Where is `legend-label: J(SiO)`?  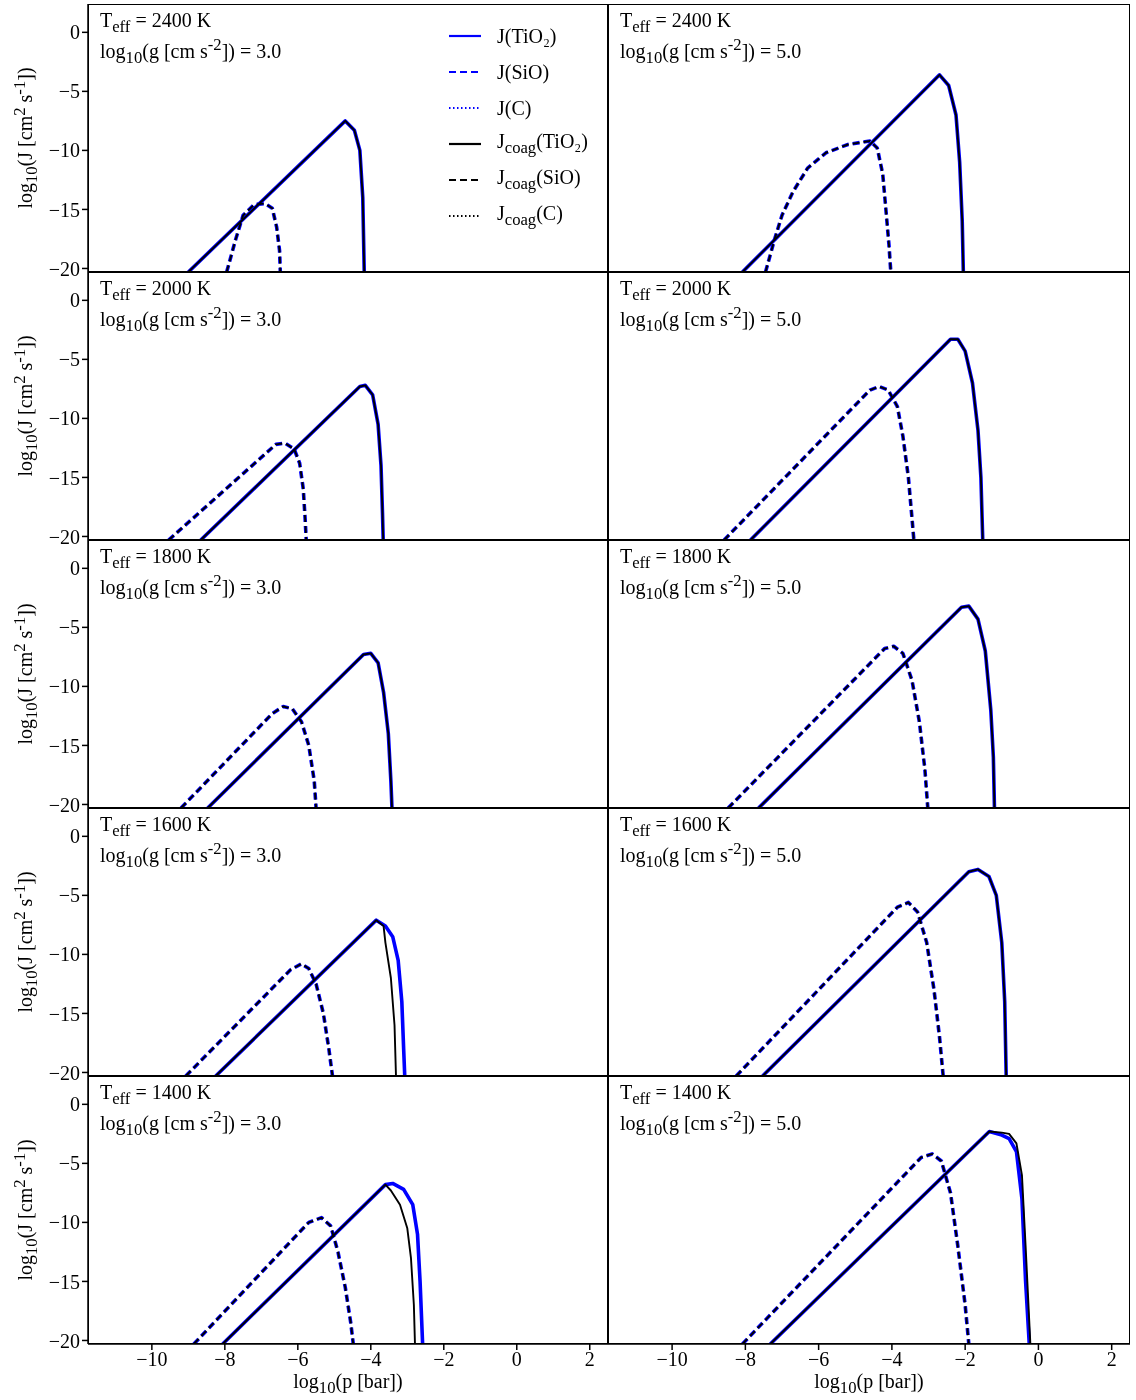
legend-label: J(SiO) is located at coordinates (523, 72).